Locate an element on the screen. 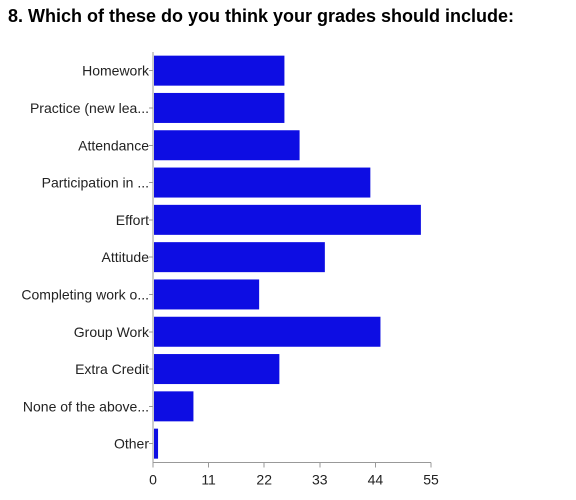 This screenshot has width=576, height=500. category-label: Other is located at coordinates (131, 444).